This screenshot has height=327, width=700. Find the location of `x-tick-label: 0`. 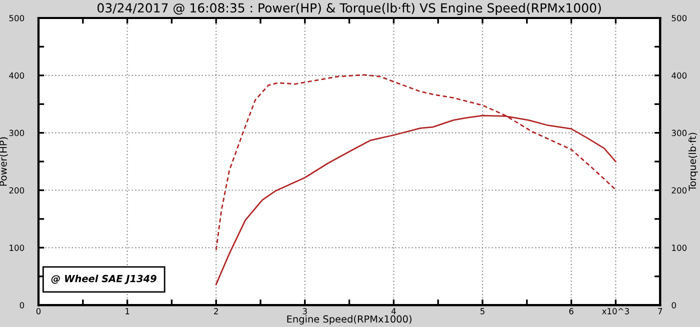

x-tick-label: 0 is located at coordinates (38, 311).